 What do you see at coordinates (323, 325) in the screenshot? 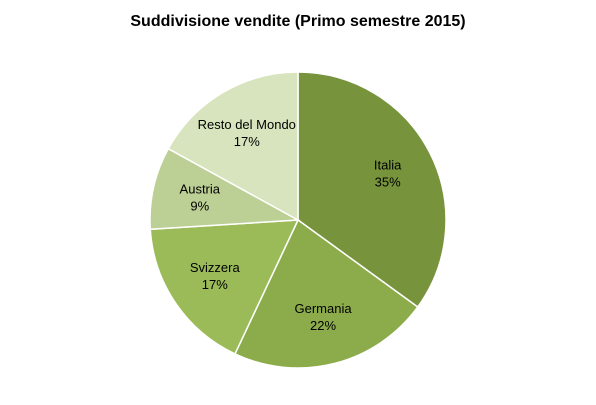
I see `slice-value-label: 22%` at bounding box center [323, 325].